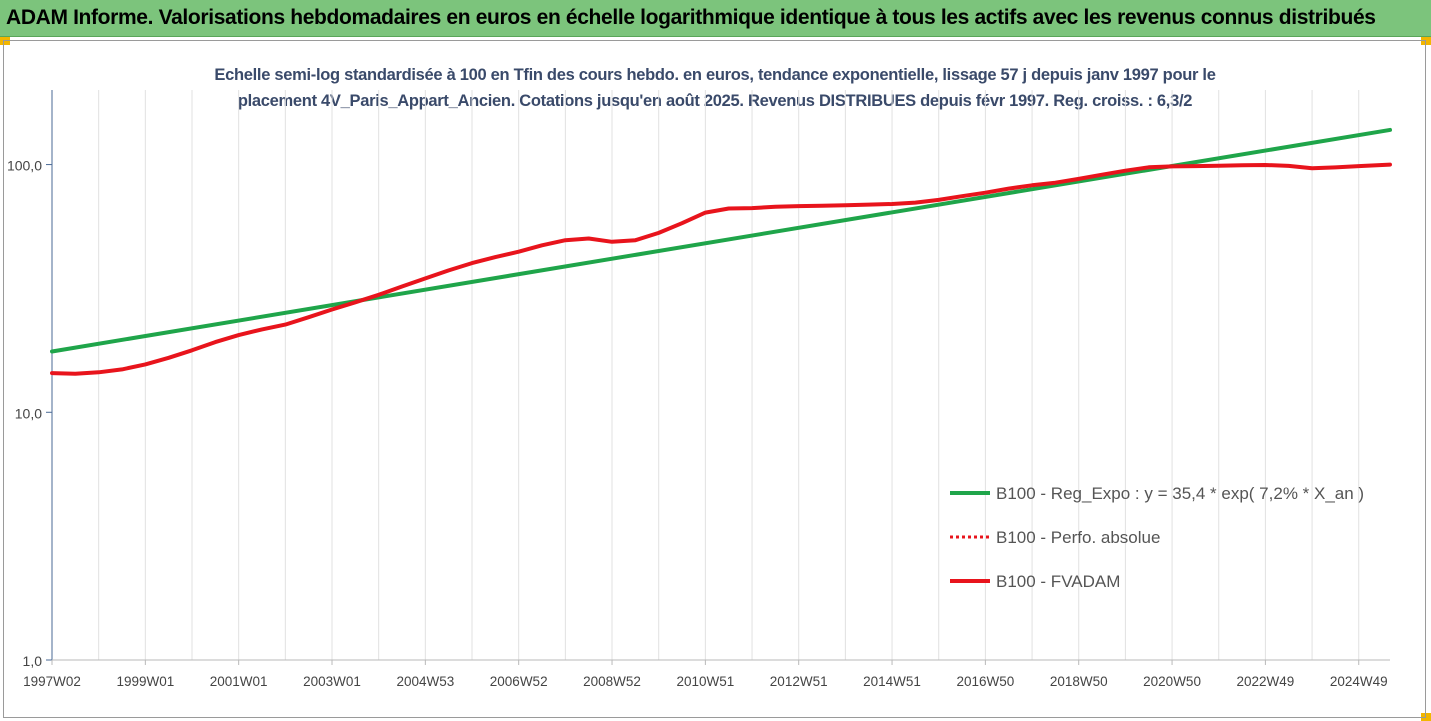 The height and width of the screenshot is (721, 1431). I want to click on y-tick-label: 1,0, so click(33, 661).